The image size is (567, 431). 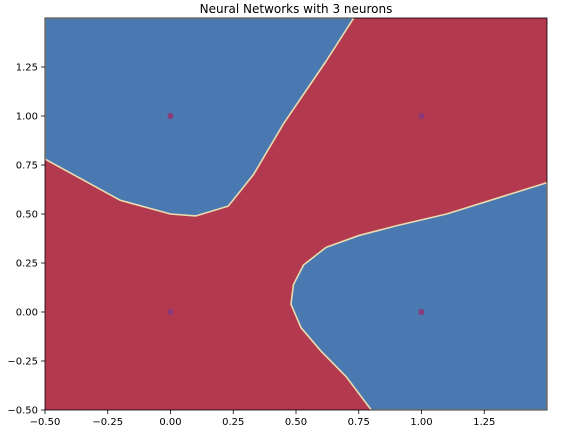 I want to click on y-tick-label-5: 0.50, so click(x=27, y=215).